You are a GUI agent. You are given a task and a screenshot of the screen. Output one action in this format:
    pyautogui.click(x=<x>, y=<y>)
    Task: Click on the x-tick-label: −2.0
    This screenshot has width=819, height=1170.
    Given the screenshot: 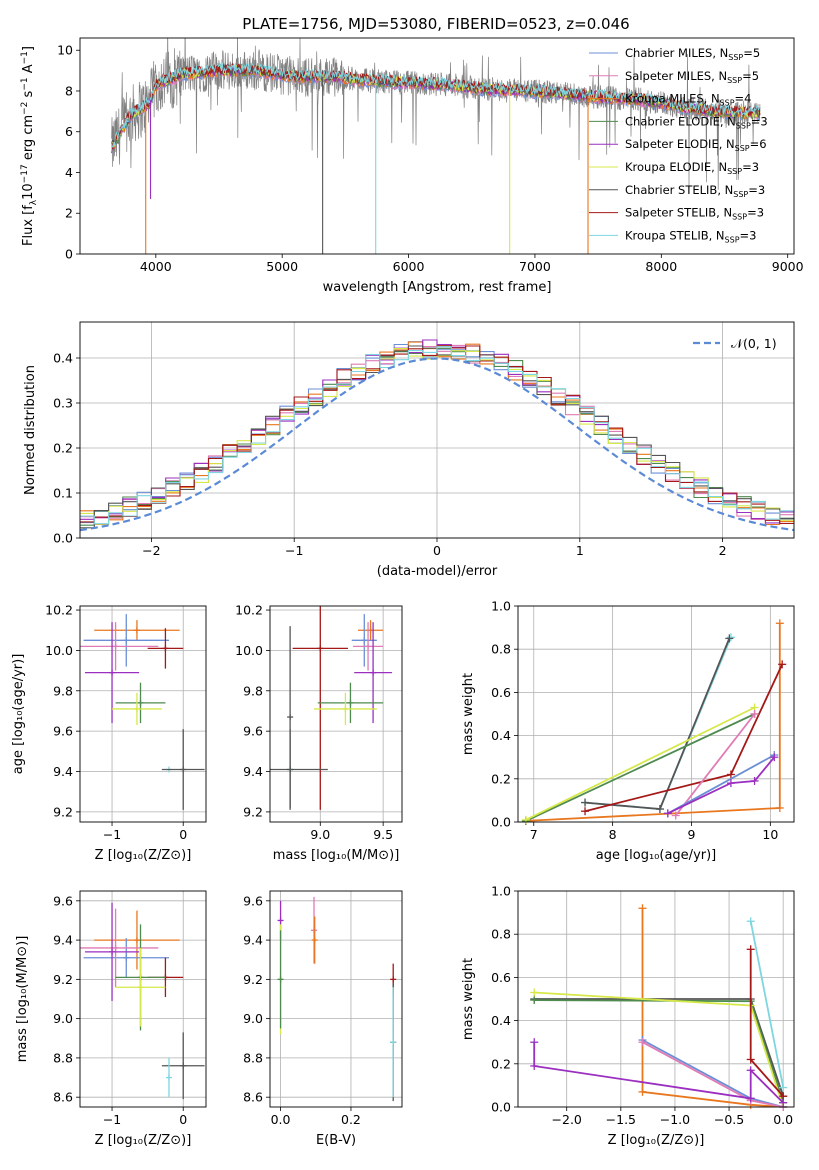 What is the action you would take?
    pyautogui.click(x=567, y=1119)
    